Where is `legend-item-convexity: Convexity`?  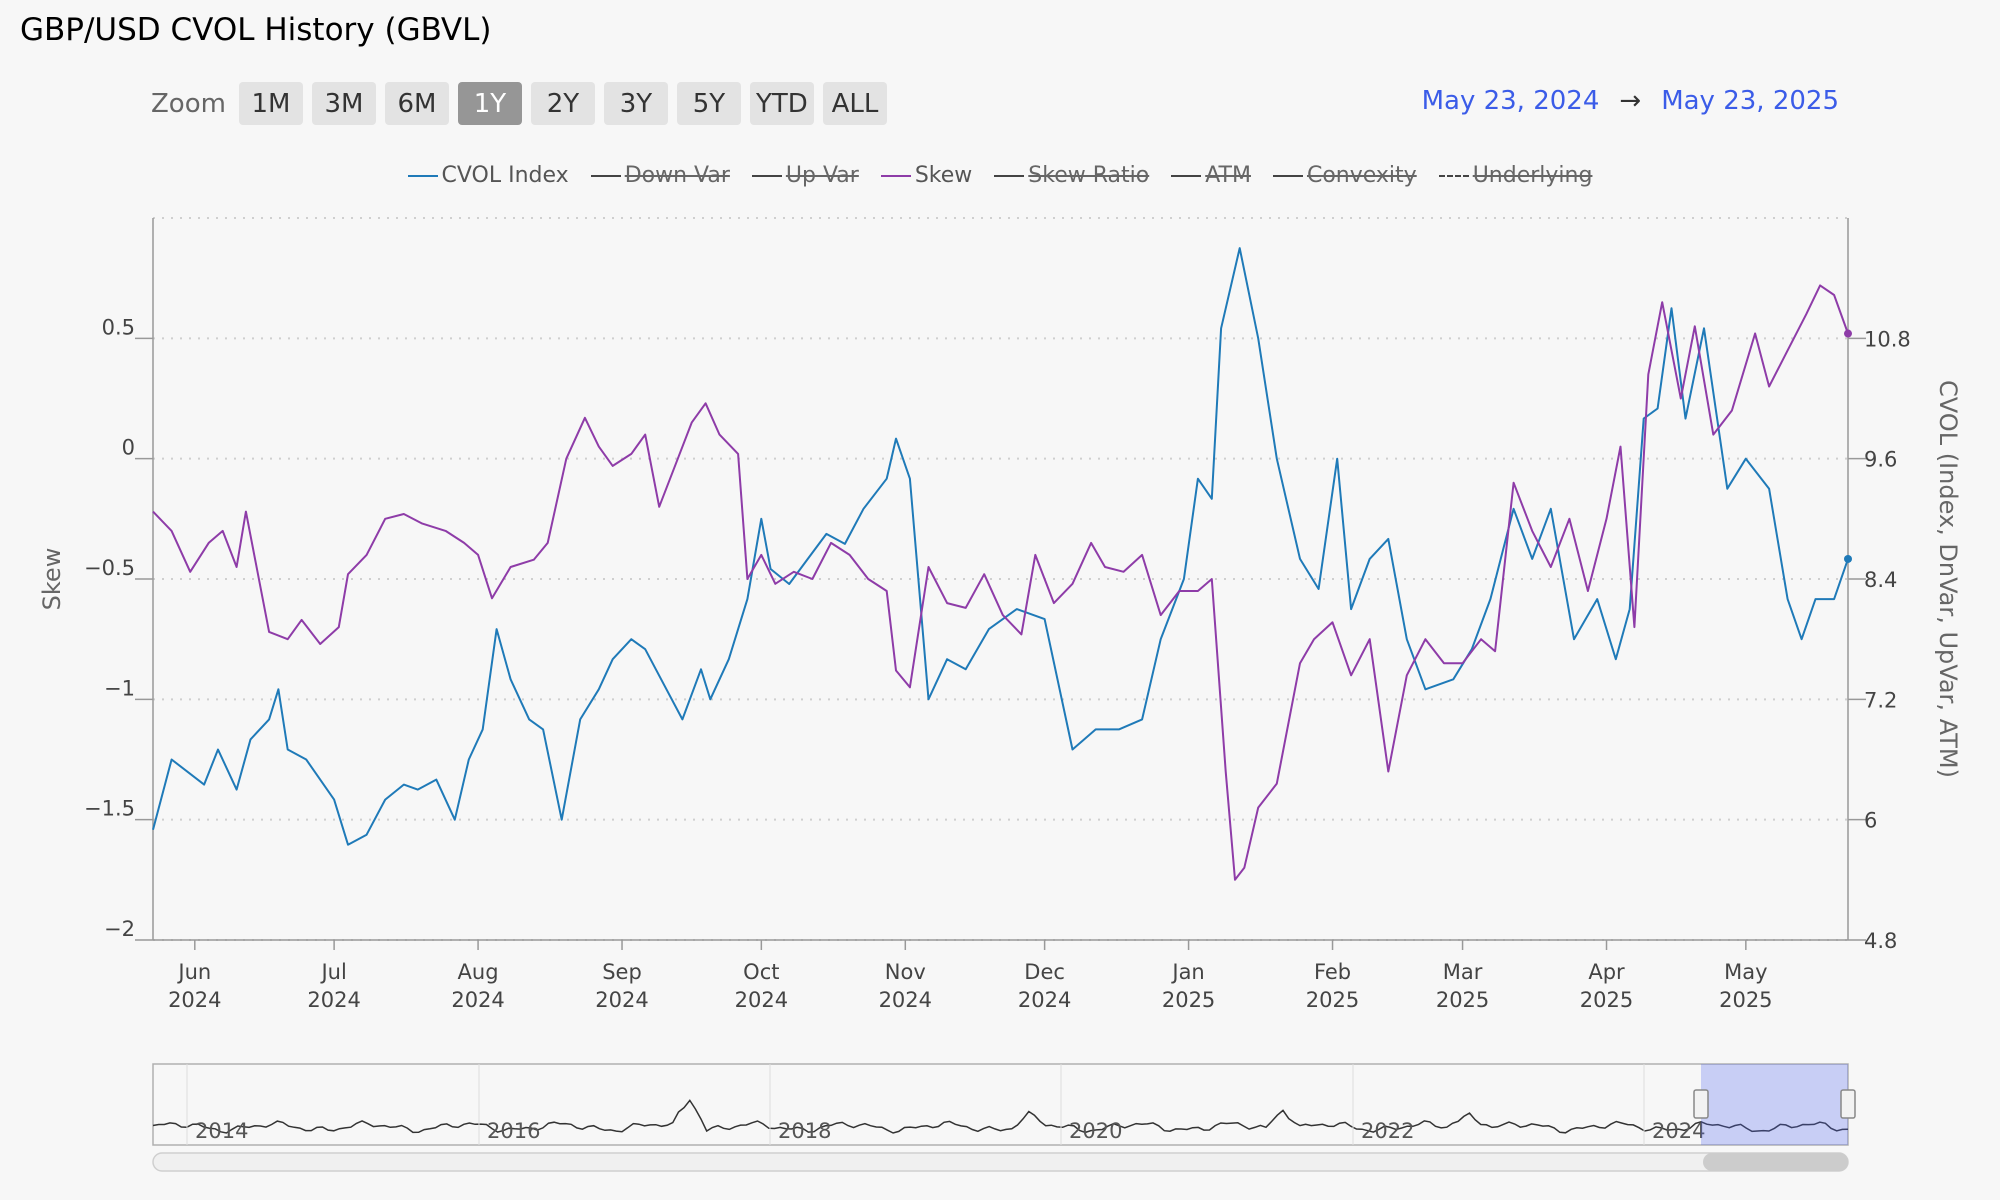
legend-item-convexity: Convexity is located at coordinates (1344, 175).